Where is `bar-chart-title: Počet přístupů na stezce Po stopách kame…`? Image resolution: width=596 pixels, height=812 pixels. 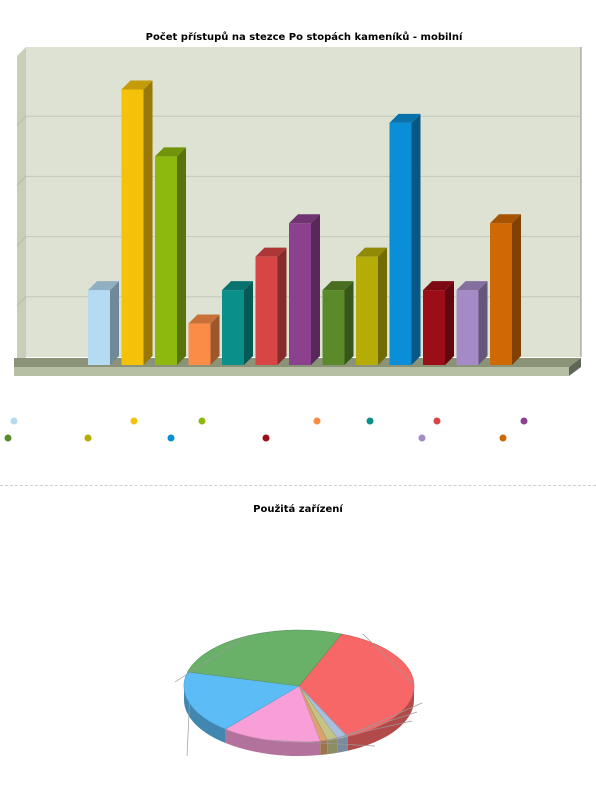 bar-chart-title: Počet přístupů na stezce Po stopách kame… is located at coordinates (304, 36).